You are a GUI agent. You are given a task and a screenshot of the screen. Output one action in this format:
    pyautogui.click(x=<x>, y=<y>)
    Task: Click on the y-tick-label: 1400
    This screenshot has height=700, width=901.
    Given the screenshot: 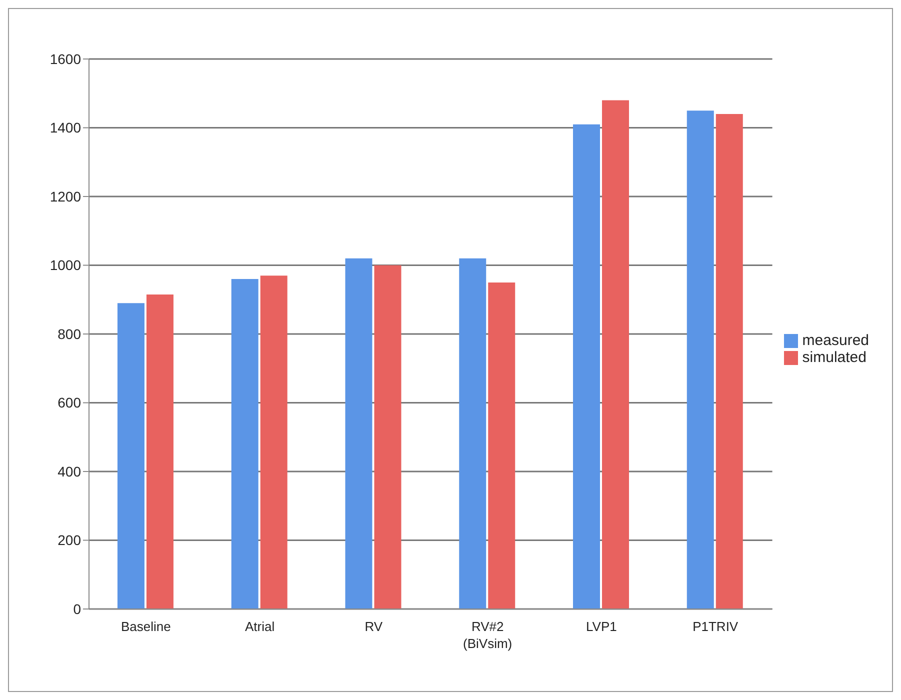 What is the action you would take?
    pyautogui.click(x=66, y=128)
    